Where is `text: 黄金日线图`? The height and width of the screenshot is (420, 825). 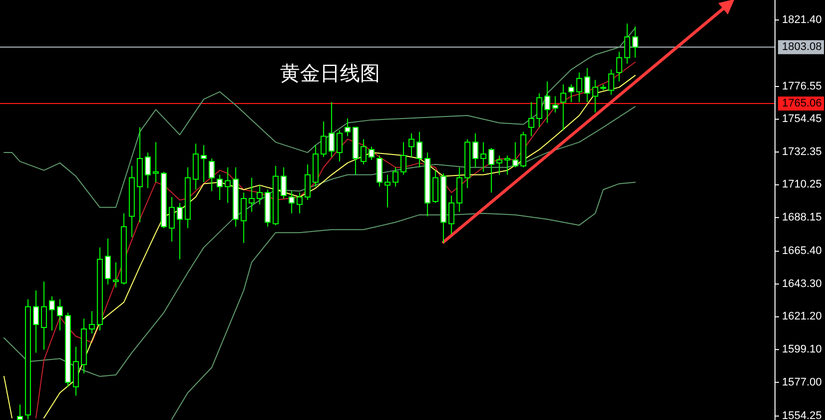
text: 黄金日线图 is located at coordinates (330, 74).